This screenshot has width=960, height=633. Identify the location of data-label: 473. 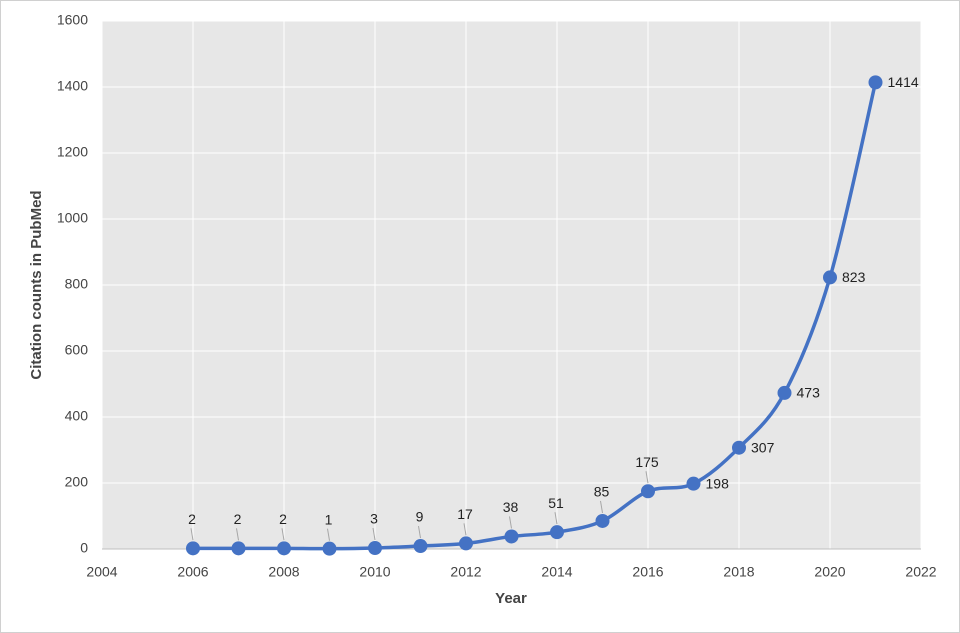
(809, 393).